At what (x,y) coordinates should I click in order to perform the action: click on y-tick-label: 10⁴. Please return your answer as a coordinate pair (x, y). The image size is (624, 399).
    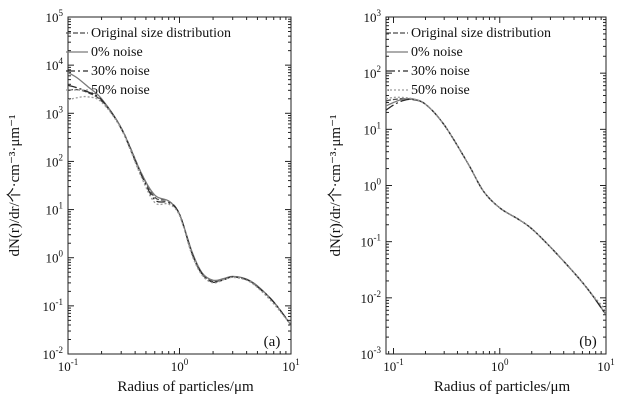
    Looking at the image, I should click on (55, 64).